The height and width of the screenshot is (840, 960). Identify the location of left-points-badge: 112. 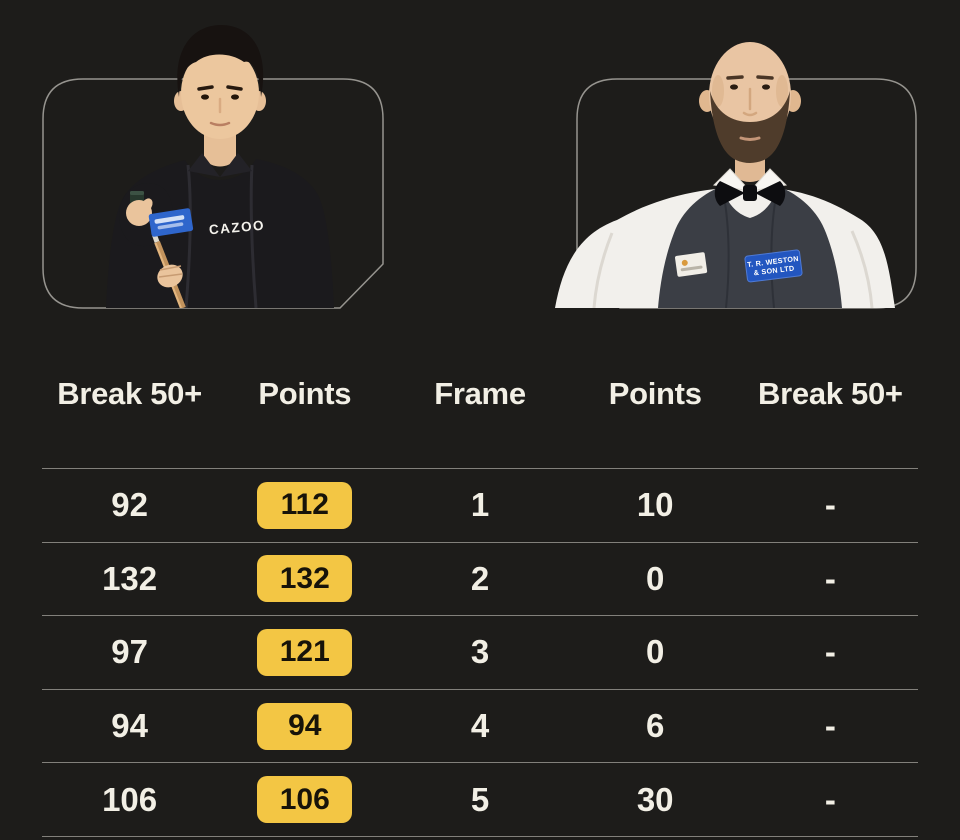
(305, 505).